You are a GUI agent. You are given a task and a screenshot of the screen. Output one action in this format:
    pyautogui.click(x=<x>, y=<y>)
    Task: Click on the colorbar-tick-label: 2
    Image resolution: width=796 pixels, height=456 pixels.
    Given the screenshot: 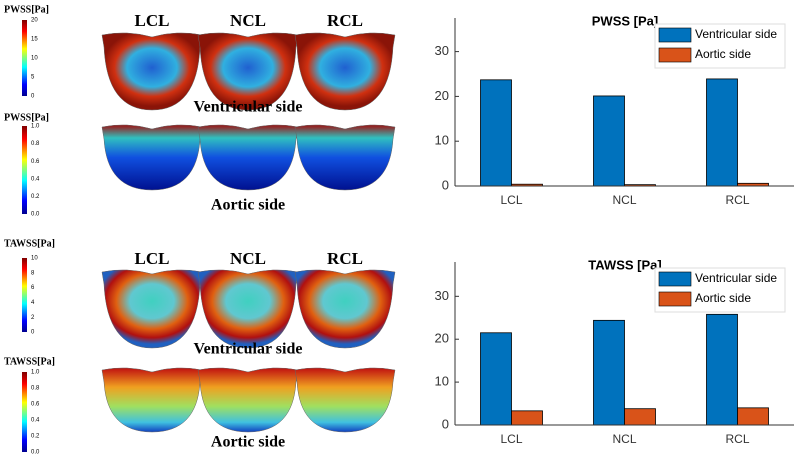 What is the action you would take?
    pyautogui.click(x=33, y=318)
    